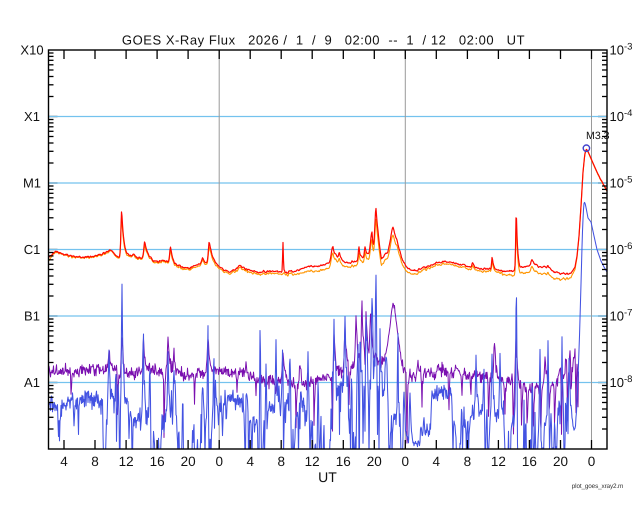 The image size is (640, 505). I want to click on svg-text: plot_goes_xray2.m, so click(597, 486).